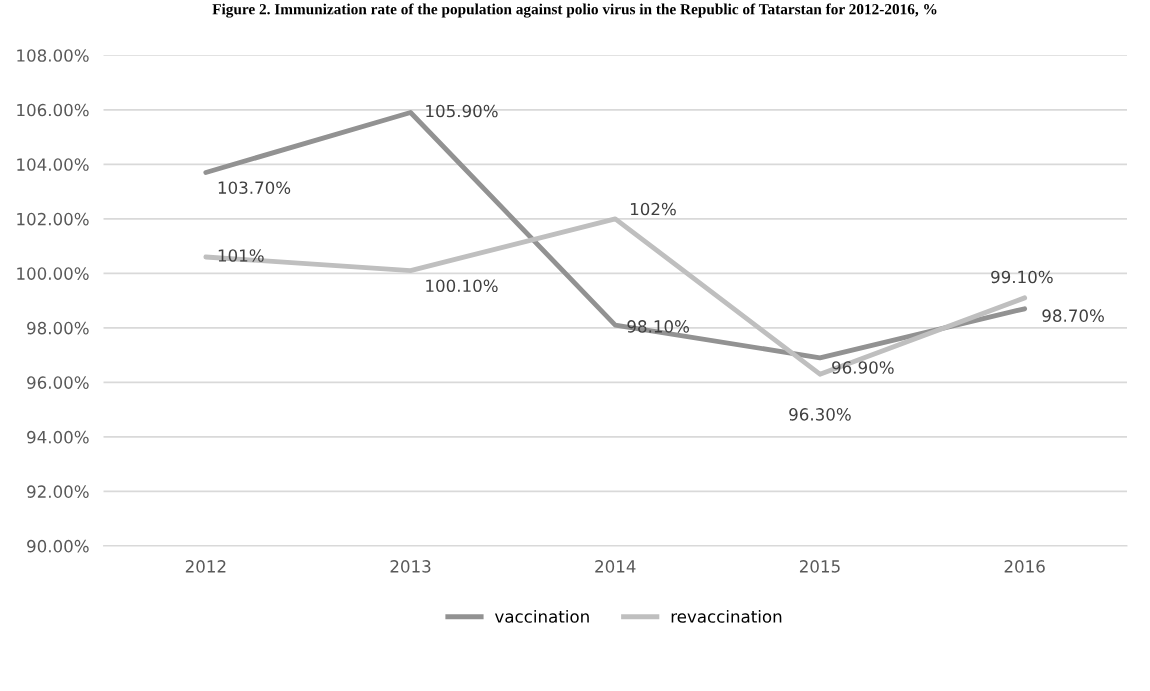 The width and height of the screenshot is (1150, 691). Describe the element at coordinates (462, 111) in the screenshot. I see `data-label: 105.90%` at that location.